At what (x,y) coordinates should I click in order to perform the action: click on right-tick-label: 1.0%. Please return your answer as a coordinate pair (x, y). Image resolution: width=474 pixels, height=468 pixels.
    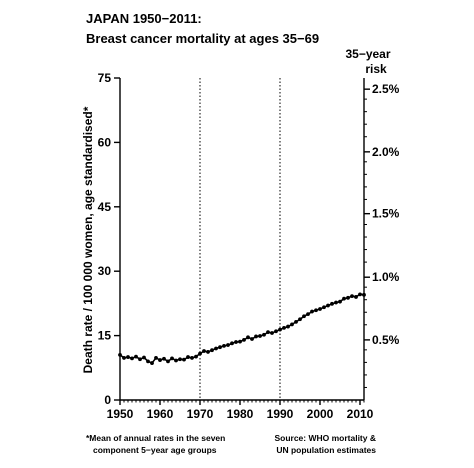
    Looking at the image, I should click on (386, 277).